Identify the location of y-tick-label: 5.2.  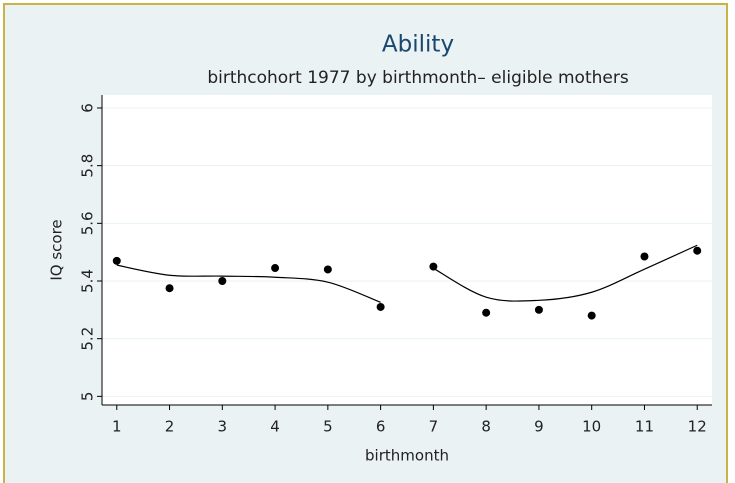
(88, 339).